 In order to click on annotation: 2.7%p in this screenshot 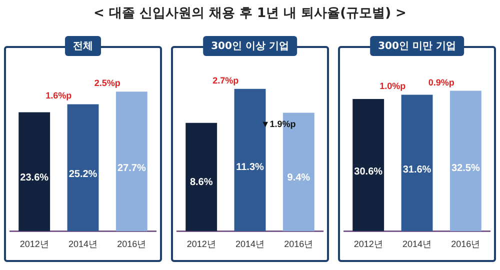, I will do `click(226, 80)`.